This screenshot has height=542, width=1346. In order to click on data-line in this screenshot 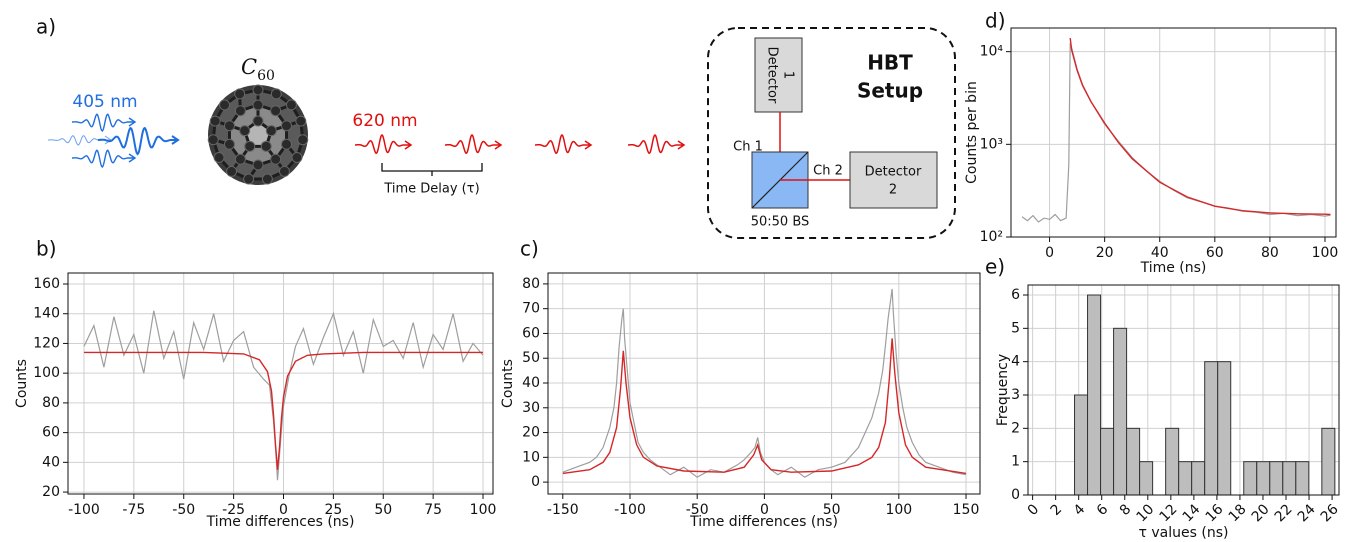, I will do `click(1176, 132)`.